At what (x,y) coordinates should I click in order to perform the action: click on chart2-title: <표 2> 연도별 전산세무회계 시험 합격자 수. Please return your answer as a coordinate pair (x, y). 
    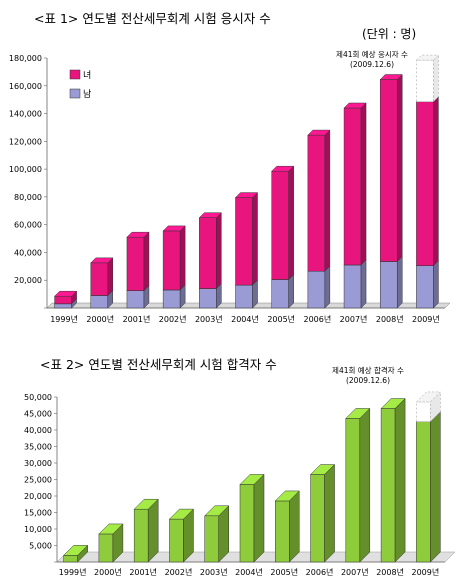
    Looking at the image, I should click on (158, 364).